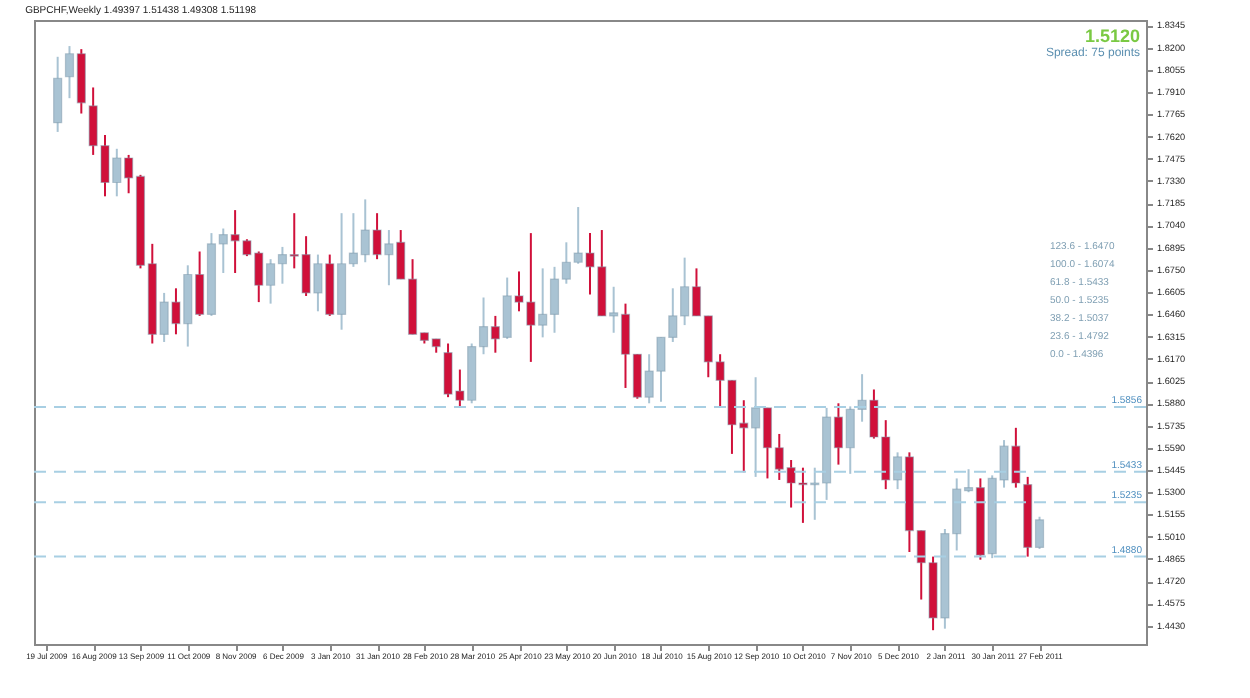 This screenshot has height=698, width=1250. I want to click on annotation: 1.5120, so click(1112, 36).